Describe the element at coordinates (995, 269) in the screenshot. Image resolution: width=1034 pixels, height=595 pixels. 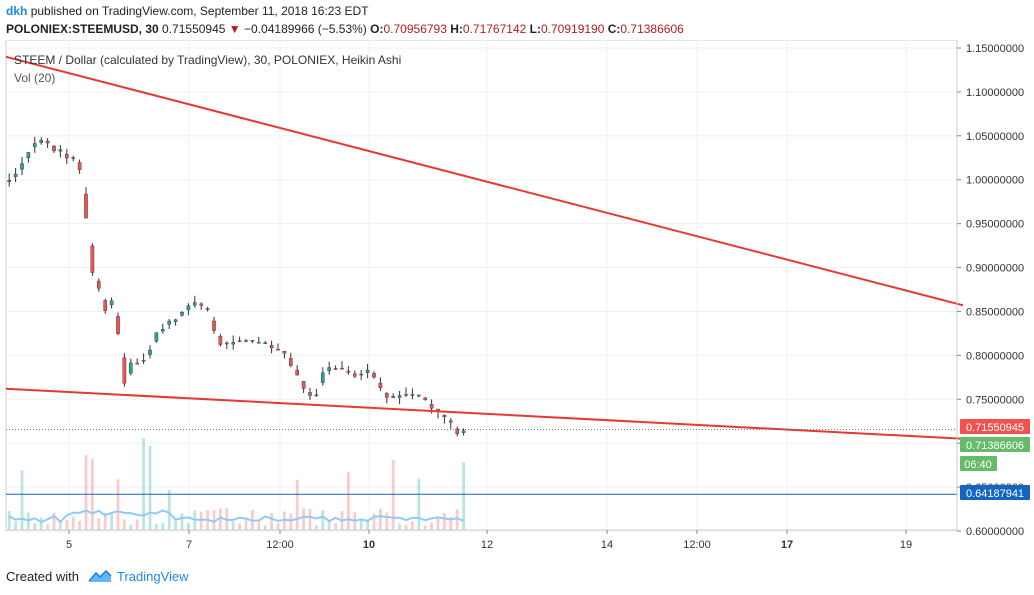
I see `price-tick-label: 0.90000000` at that location.